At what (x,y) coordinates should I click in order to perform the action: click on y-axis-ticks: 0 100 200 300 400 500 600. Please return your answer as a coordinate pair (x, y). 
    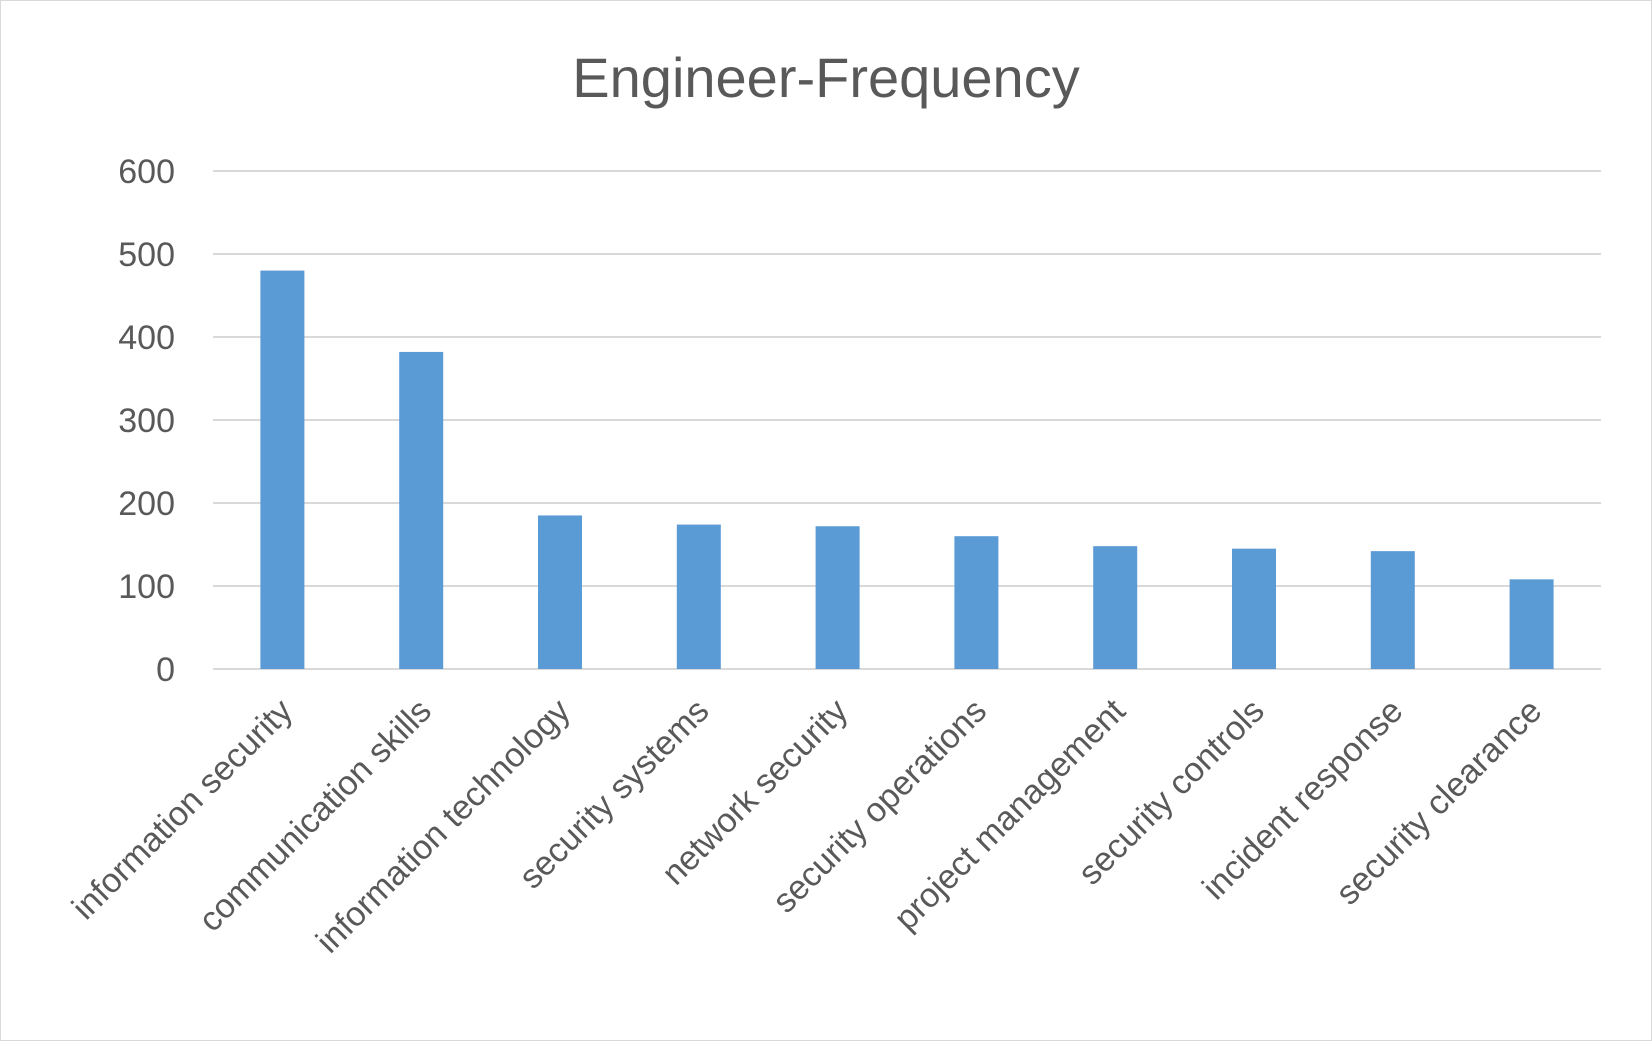
    Looking at the image, I should click on (146, 421).